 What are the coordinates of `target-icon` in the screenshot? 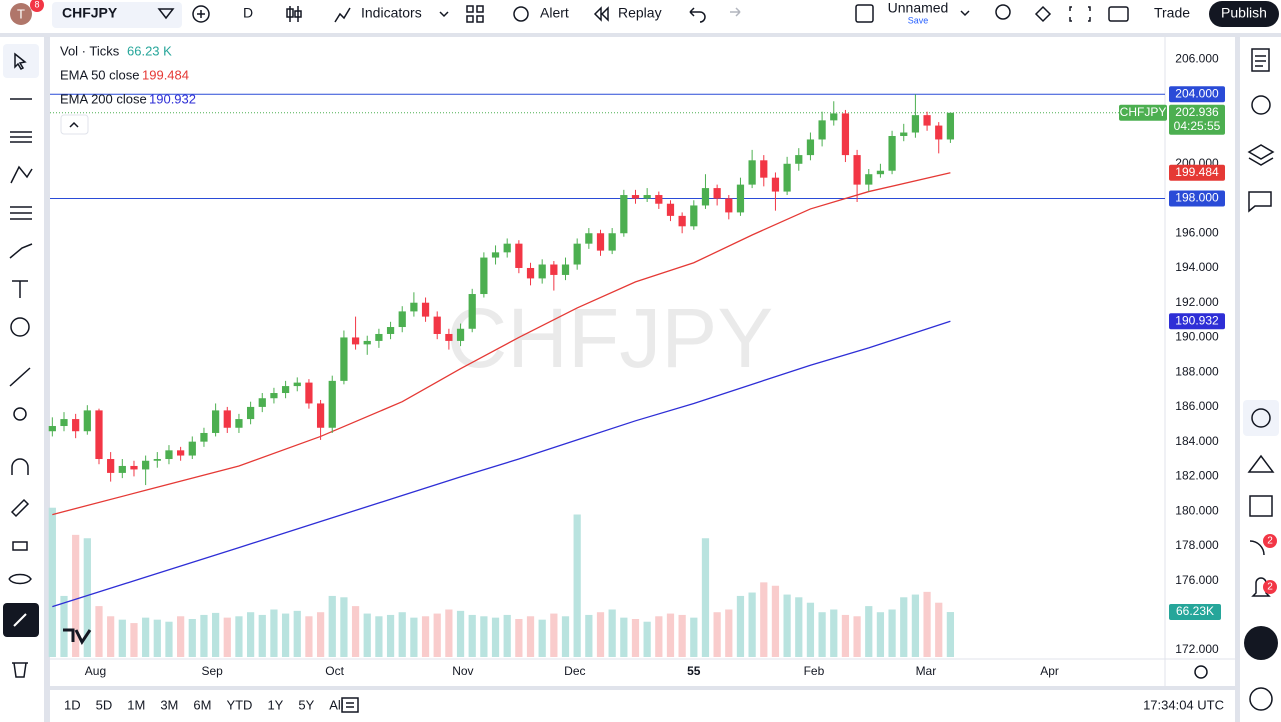 It's located at (1261, 418).